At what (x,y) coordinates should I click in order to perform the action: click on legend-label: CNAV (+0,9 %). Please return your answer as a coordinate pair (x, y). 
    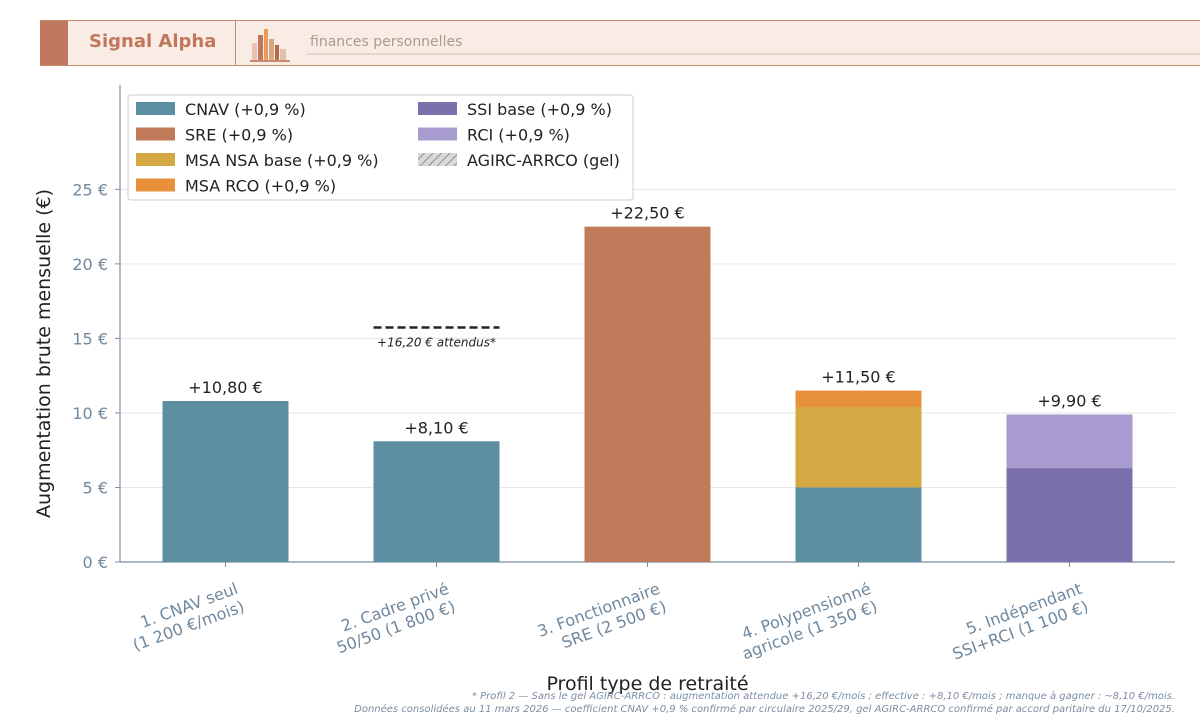
    Looking at the image, I should click on (245, 109).